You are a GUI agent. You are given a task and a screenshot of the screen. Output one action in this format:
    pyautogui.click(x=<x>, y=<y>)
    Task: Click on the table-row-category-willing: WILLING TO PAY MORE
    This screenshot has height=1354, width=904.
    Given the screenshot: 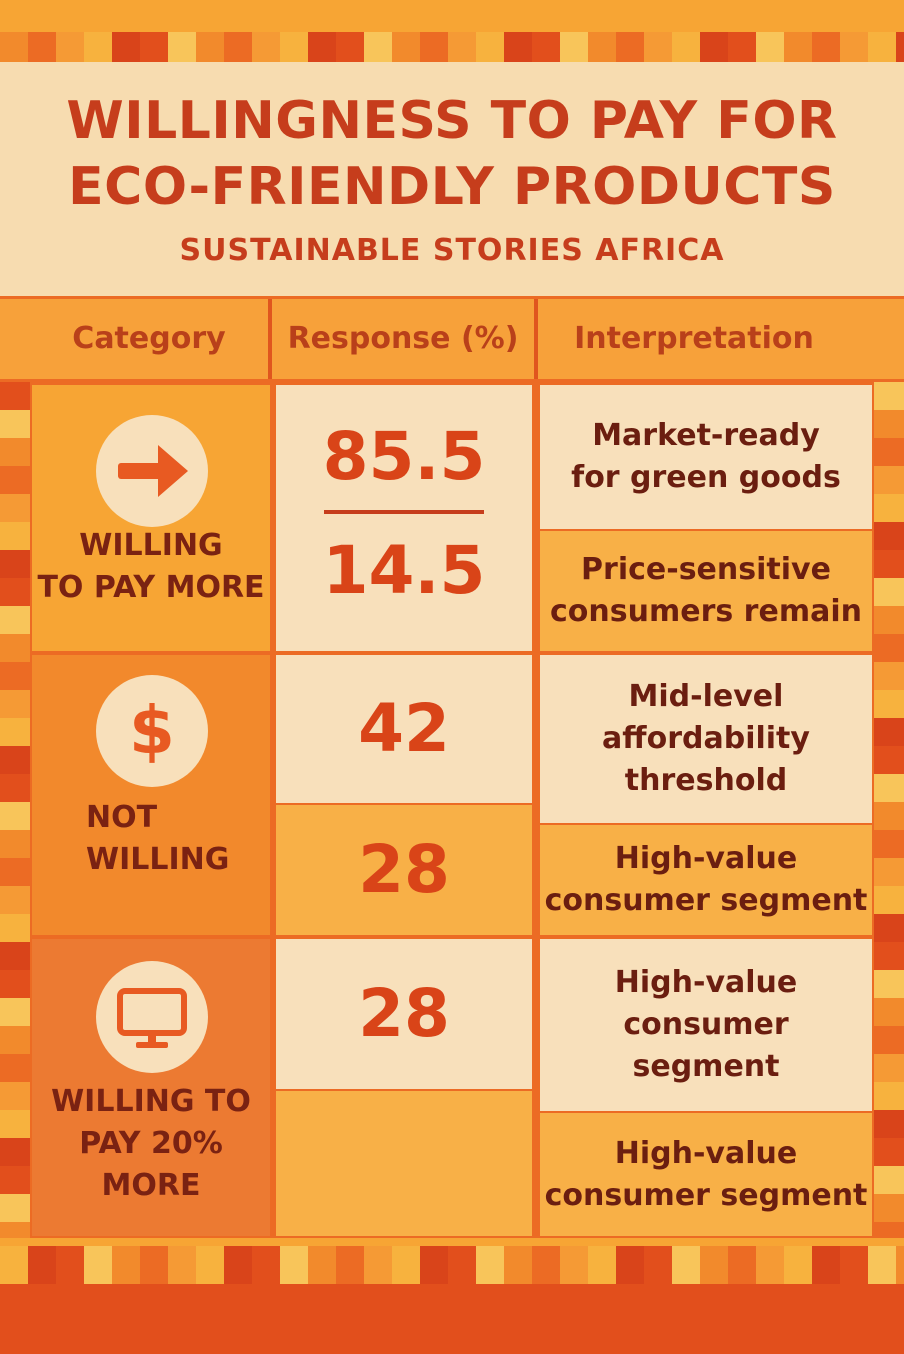 What is the action you would take?
    pyautogui.click(x=151, y=518)
    